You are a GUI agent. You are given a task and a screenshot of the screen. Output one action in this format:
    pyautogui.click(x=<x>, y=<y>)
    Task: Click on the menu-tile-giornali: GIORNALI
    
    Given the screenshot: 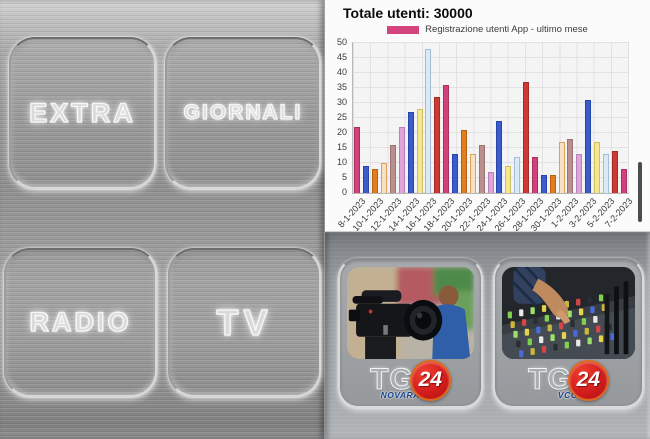 What is the action you would take?
    pyautogui.click(x=243, y=113)
    